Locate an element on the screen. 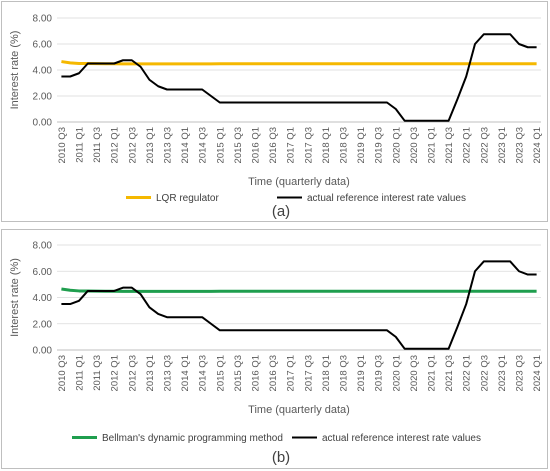 This screenshot has width=550, height=471. chart-0-xtick-label: 2019 Q3 is located at coordinates (379, 145).